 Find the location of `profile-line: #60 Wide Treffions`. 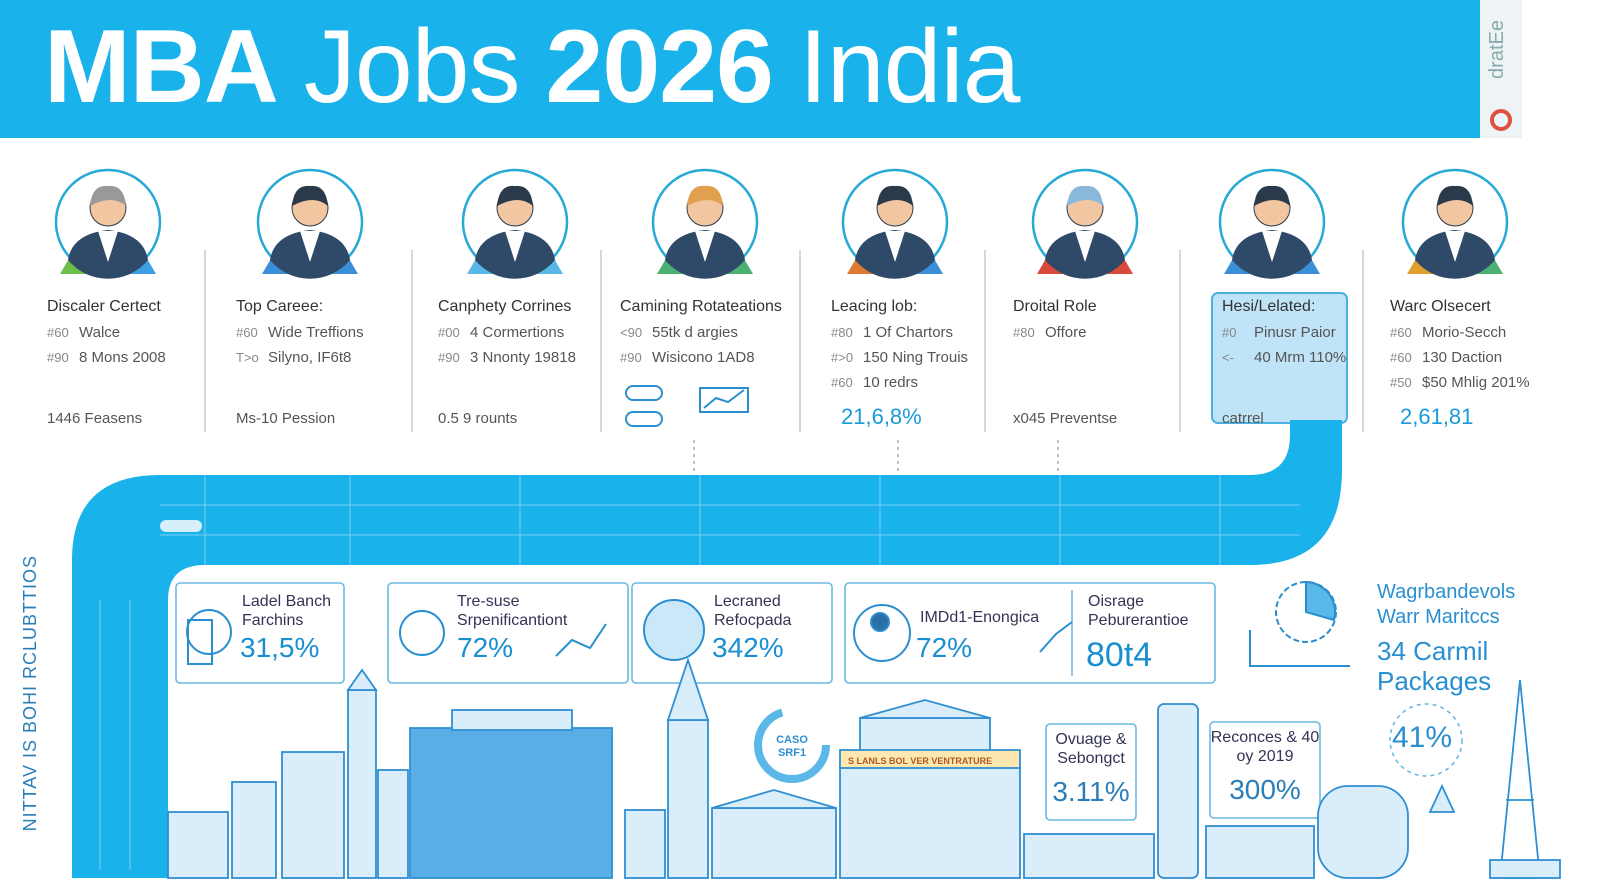

profile-line: #60 Wide Treffions is located at coordinates (326, 332).